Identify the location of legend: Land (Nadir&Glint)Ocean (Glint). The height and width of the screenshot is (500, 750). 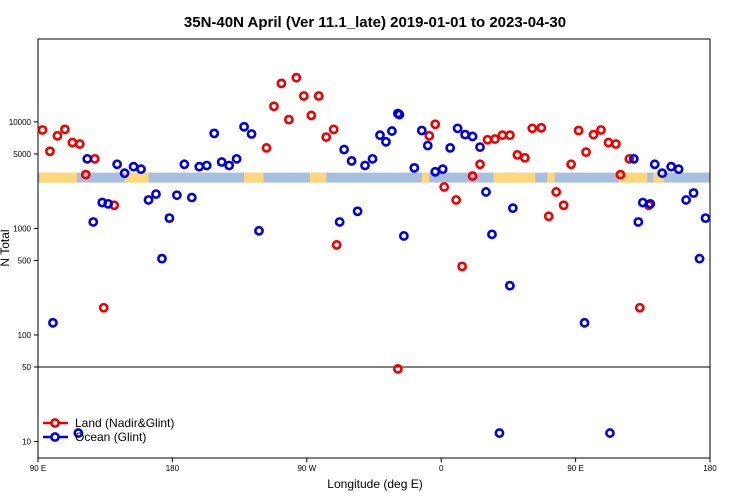
(108, 430).